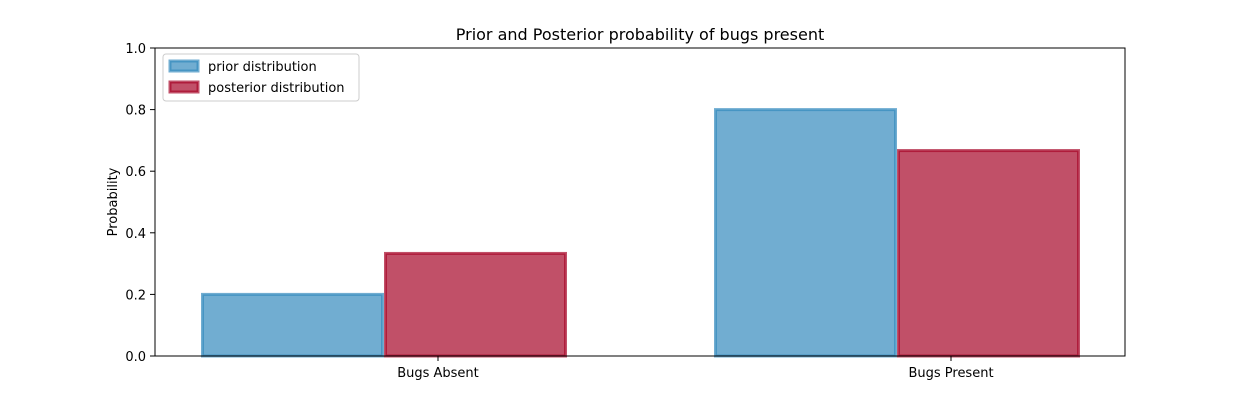 The width and height of the screenshot is (1250, 400). Describe the element at coordinates (292, 325) in the screenshot. I see `bar-prior-distribution-bugs-absent` at that location.